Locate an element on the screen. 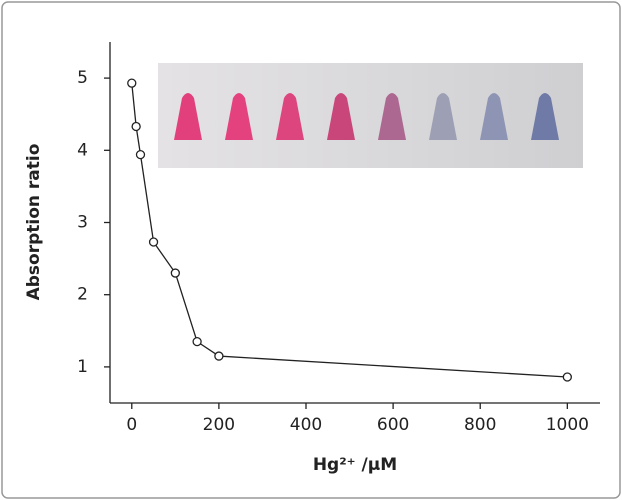  x-tick-label: 1000 is located at coordinates (567, 425).